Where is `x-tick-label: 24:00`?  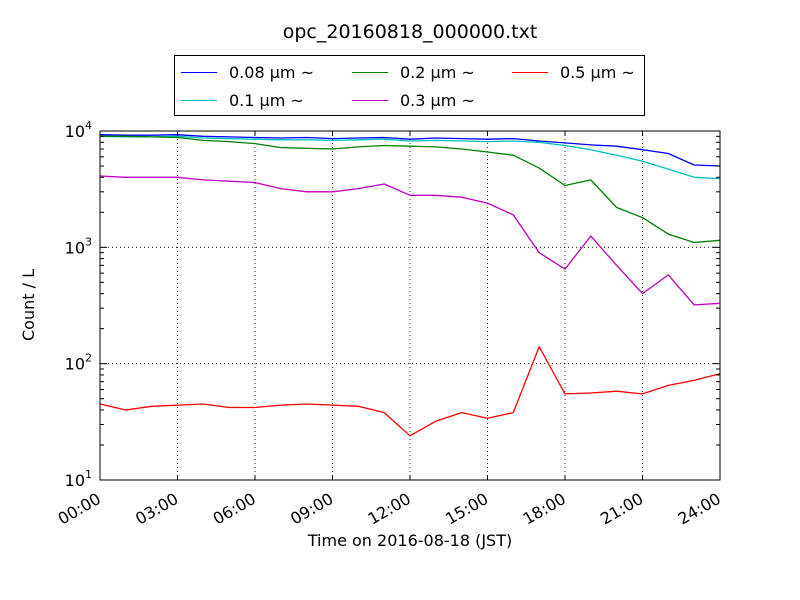
x-tick-label: 24:00 is located at coordinates (699, 509).